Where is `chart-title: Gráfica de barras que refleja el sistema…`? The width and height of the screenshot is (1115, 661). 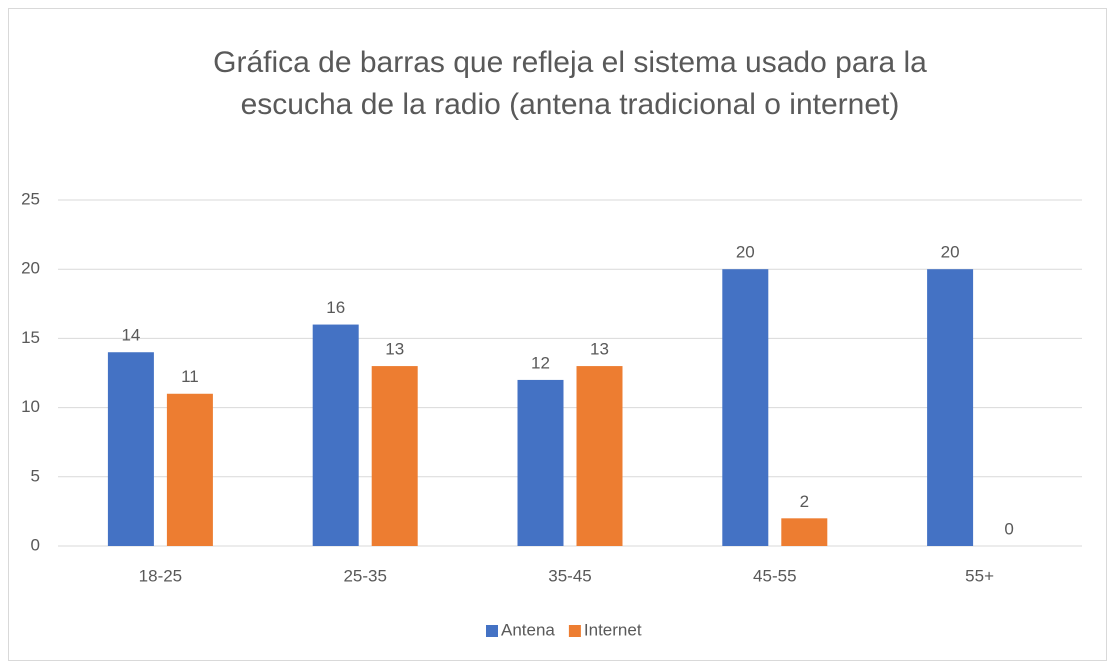 chart-title: Gráfica de barras que refleja el sistema… is located at coordinates (570, 62).